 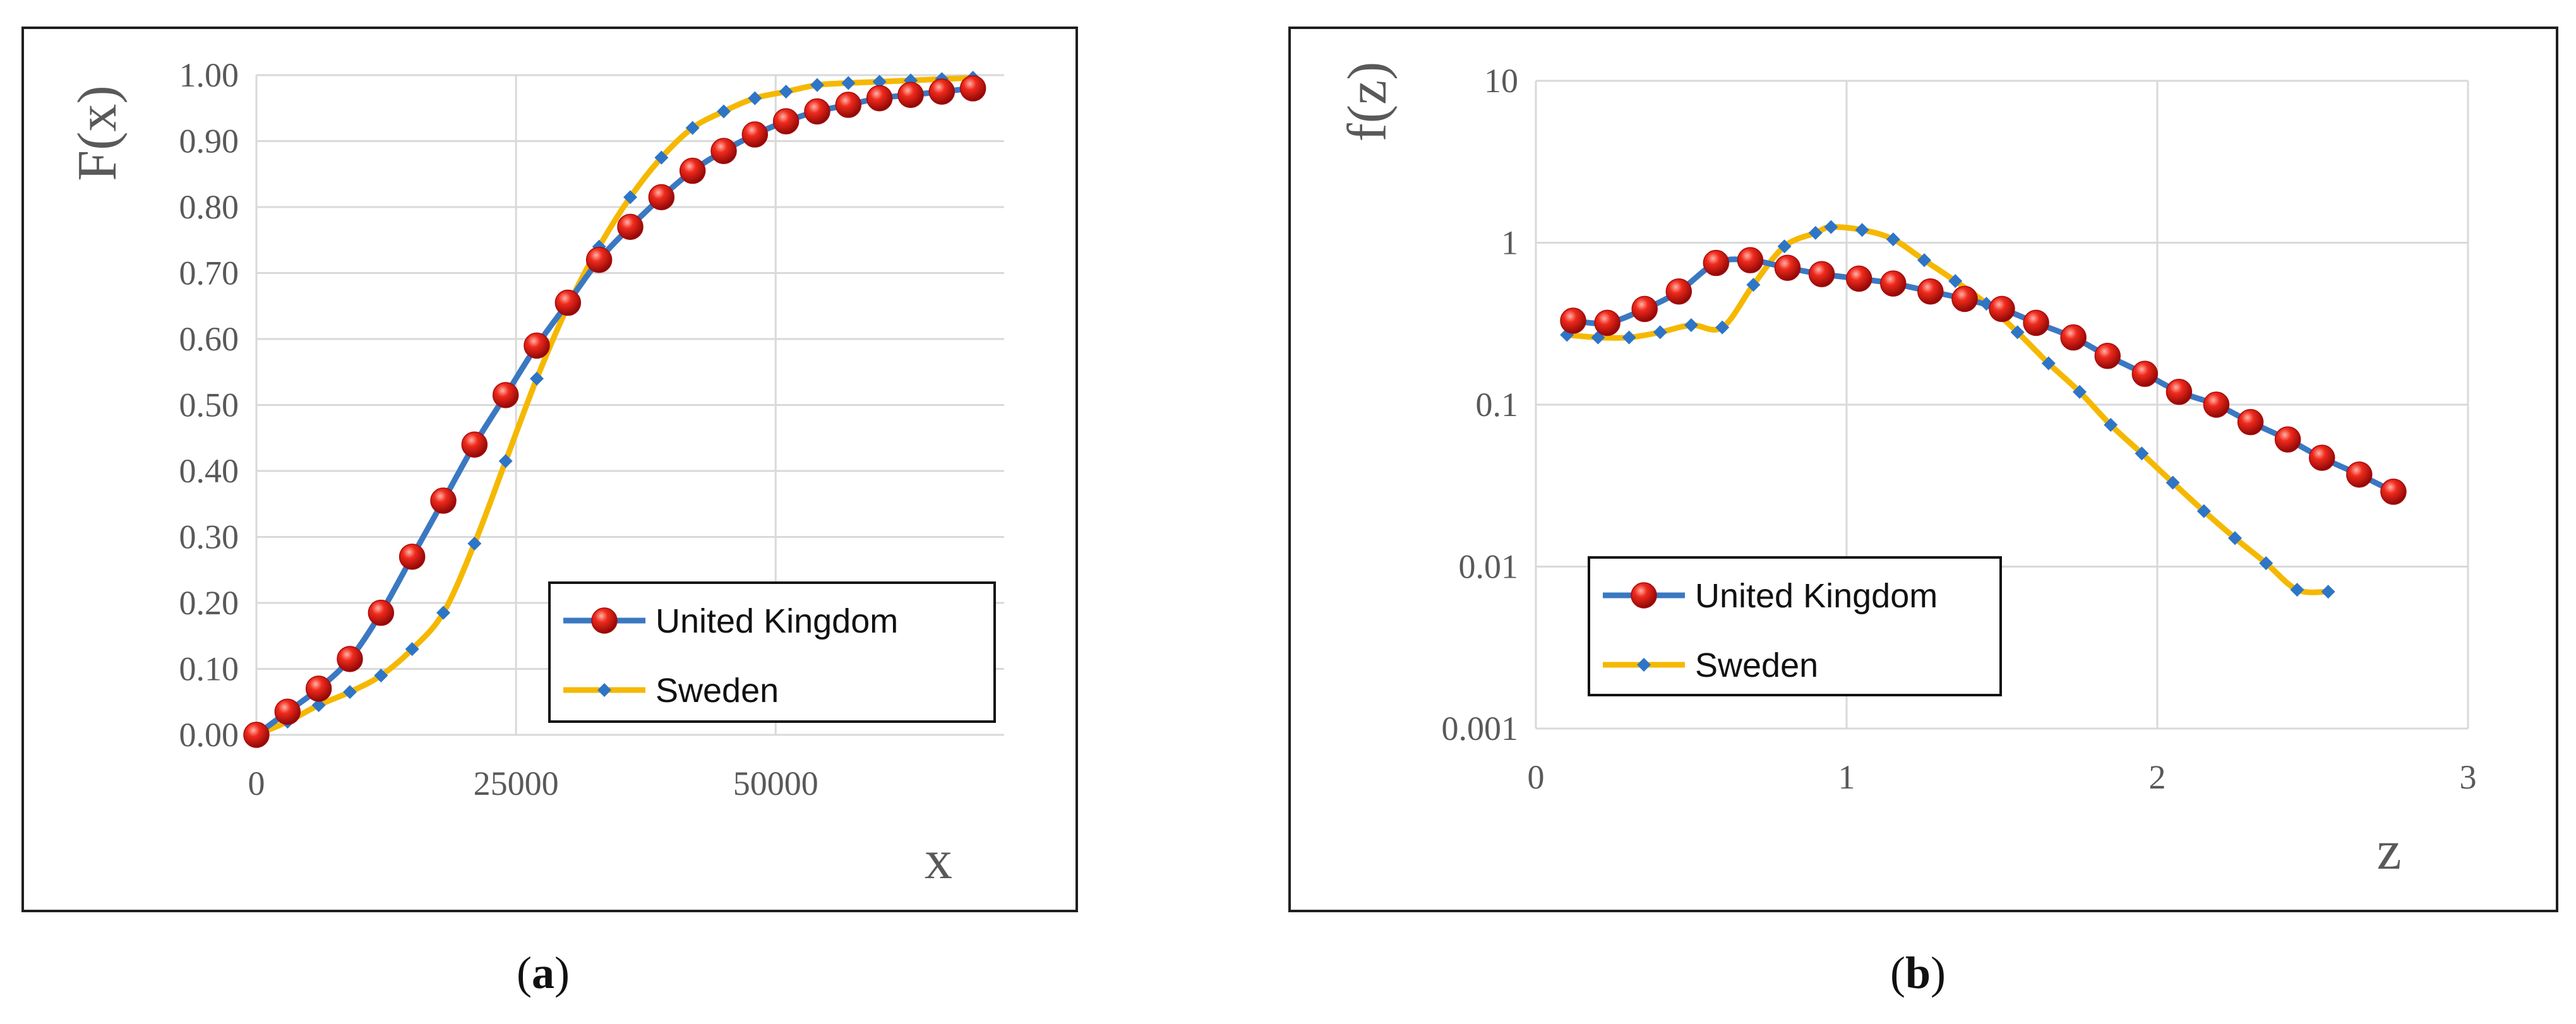 What do you see at coordinates (2468, 777) in the screenshot?
I see `x-tick-label: 3` at bounding box center [2468, 777].